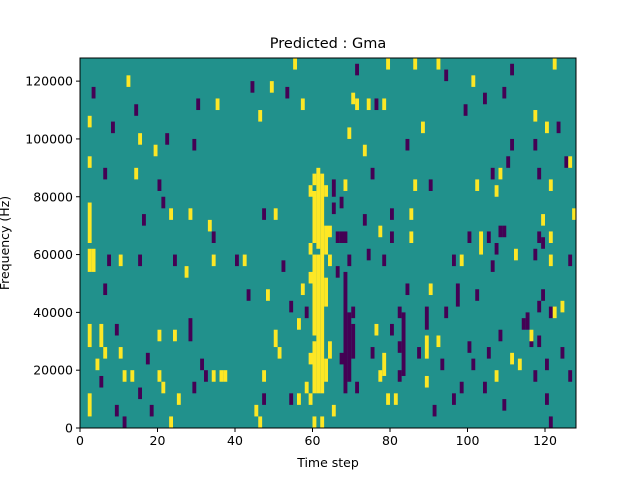 The width and height of the screenshot is (640, 480). I want to click on y-axis-ticks: 0 20000 40000 60000 80000 100000 120000, so click(52, 255).